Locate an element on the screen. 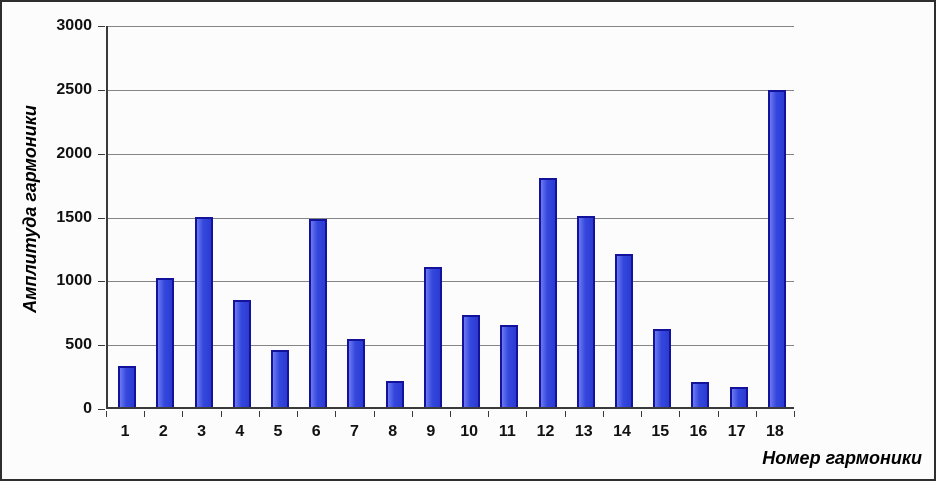 This screenshot has height=481, width=936. x-tick-label-1: 1 is located at coordinates (125, 431).